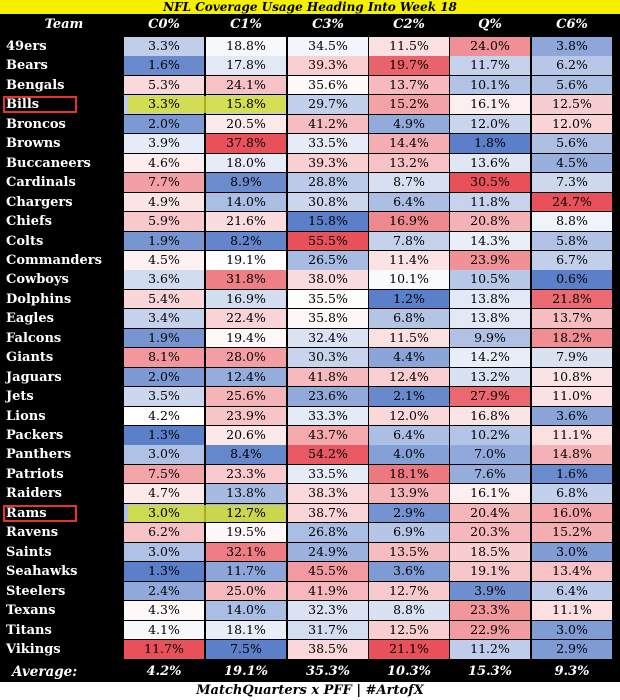  Describe the element at coordinates (490, 630) in the screenshot. I see `data-cell: 22.9%` at that location.